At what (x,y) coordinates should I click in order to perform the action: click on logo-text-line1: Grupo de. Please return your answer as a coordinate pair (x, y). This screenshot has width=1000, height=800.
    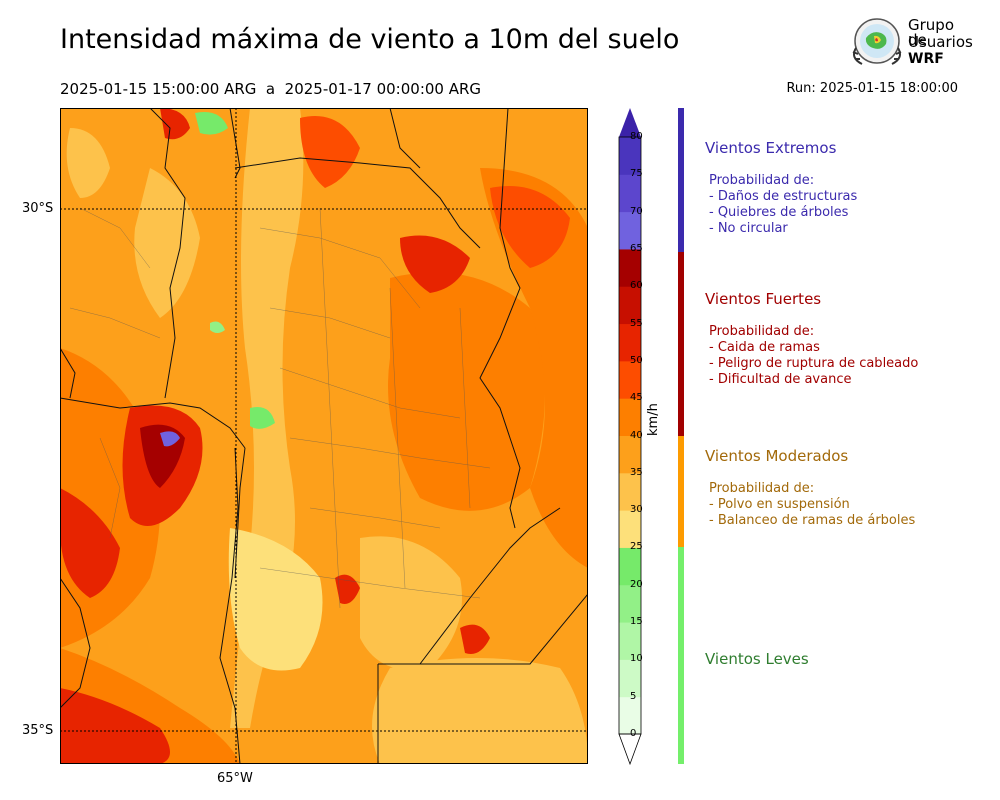
    Looking at the image, I should click on (931, 32).